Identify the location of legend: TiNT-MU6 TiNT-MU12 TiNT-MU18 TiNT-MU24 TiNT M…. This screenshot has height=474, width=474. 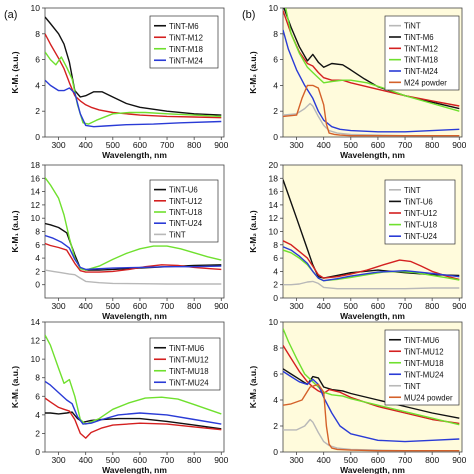
(422, 367).